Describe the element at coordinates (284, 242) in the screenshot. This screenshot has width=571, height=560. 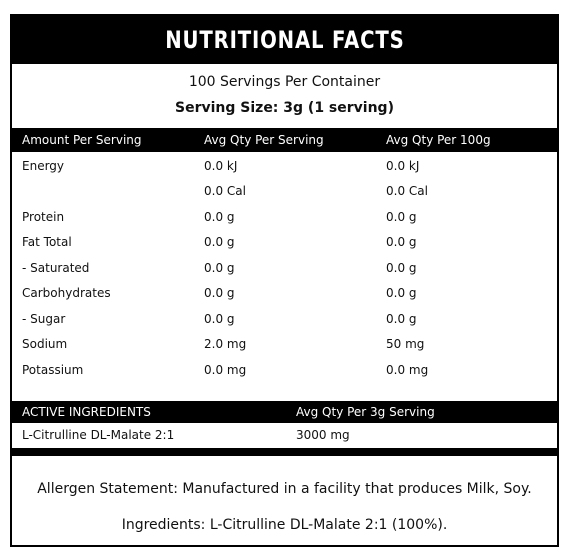
I see `table-row: Fat Total 0.0 g 0.0 g` at that location.